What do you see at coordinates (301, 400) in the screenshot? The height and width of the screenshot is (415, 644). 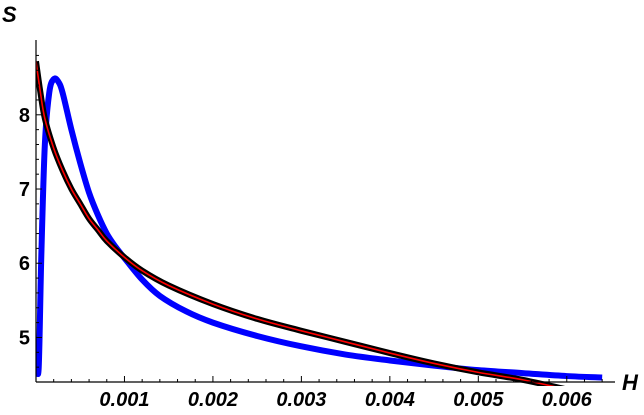 I see `x-tick-label-2: 0.003` at bounding box center [301, 400].